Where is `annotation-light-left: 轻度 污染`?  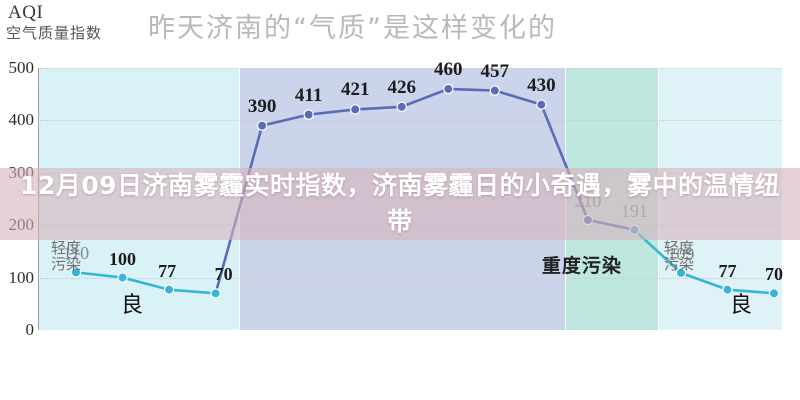 annotation-light-left: 轻度 污染 is located at coordinates (66, 255).